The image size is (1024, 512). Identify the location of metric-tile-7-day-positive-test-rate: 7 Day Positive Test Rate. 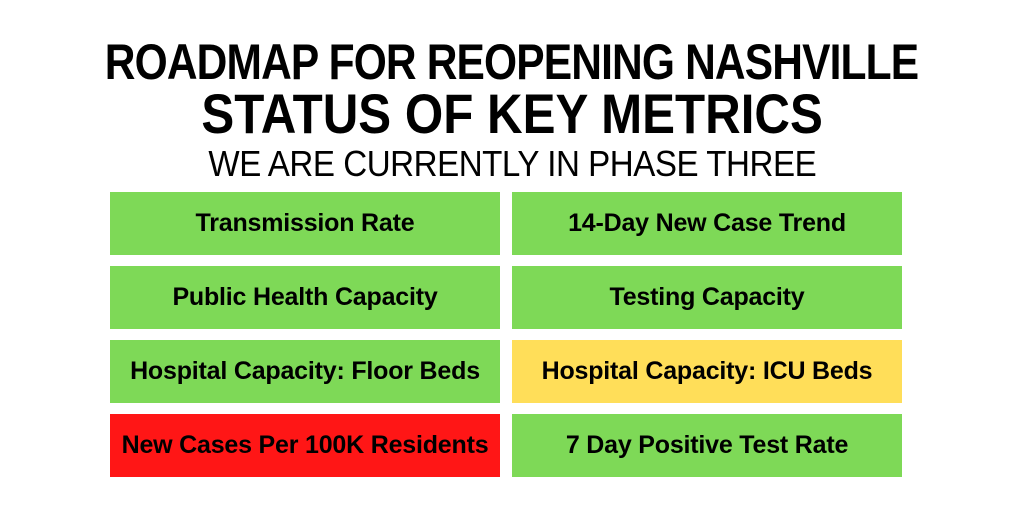
(707, 445).